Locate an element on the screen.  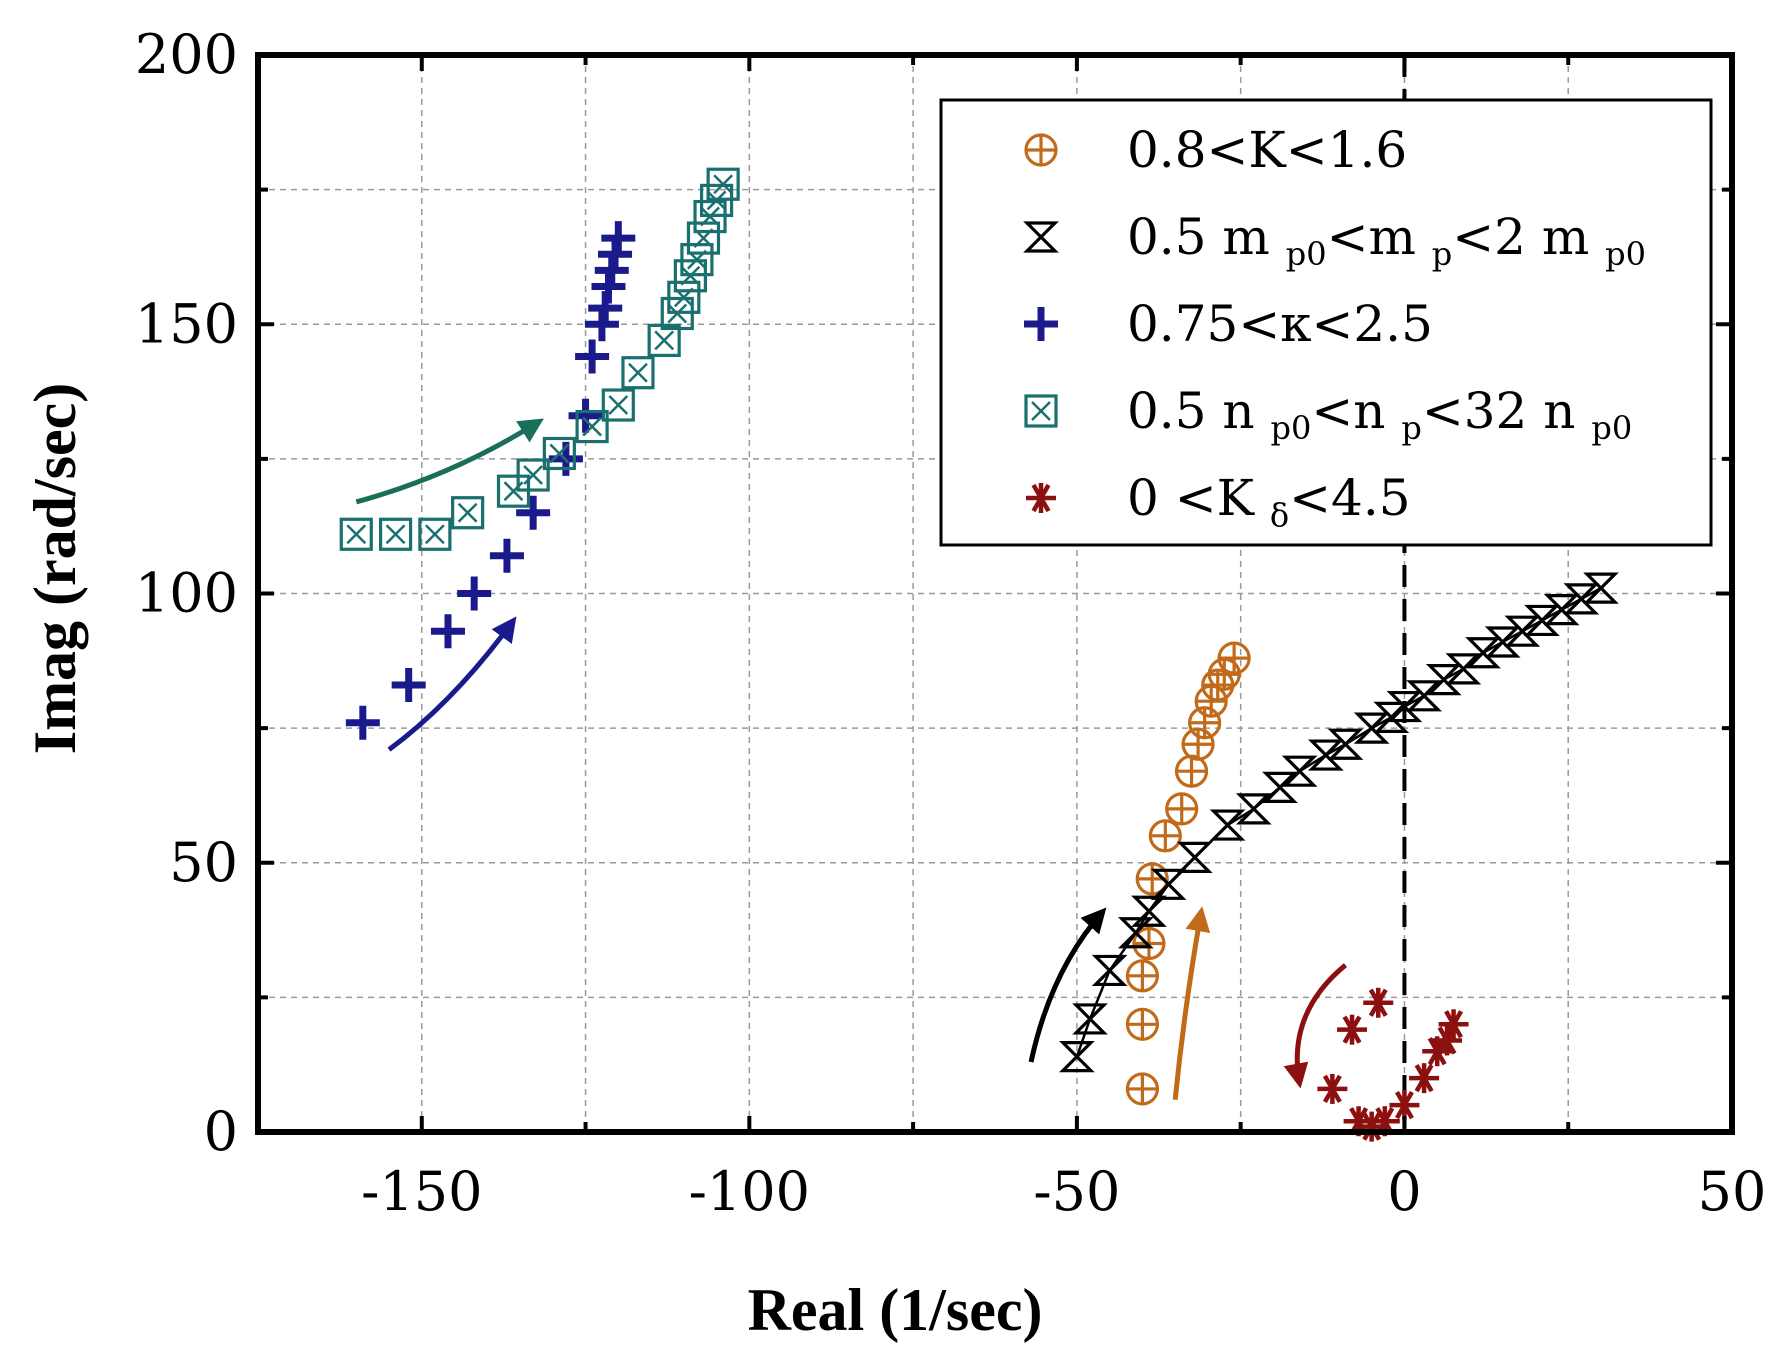
legend-text-part: 0 <K is located at coordinates (1198, 498).